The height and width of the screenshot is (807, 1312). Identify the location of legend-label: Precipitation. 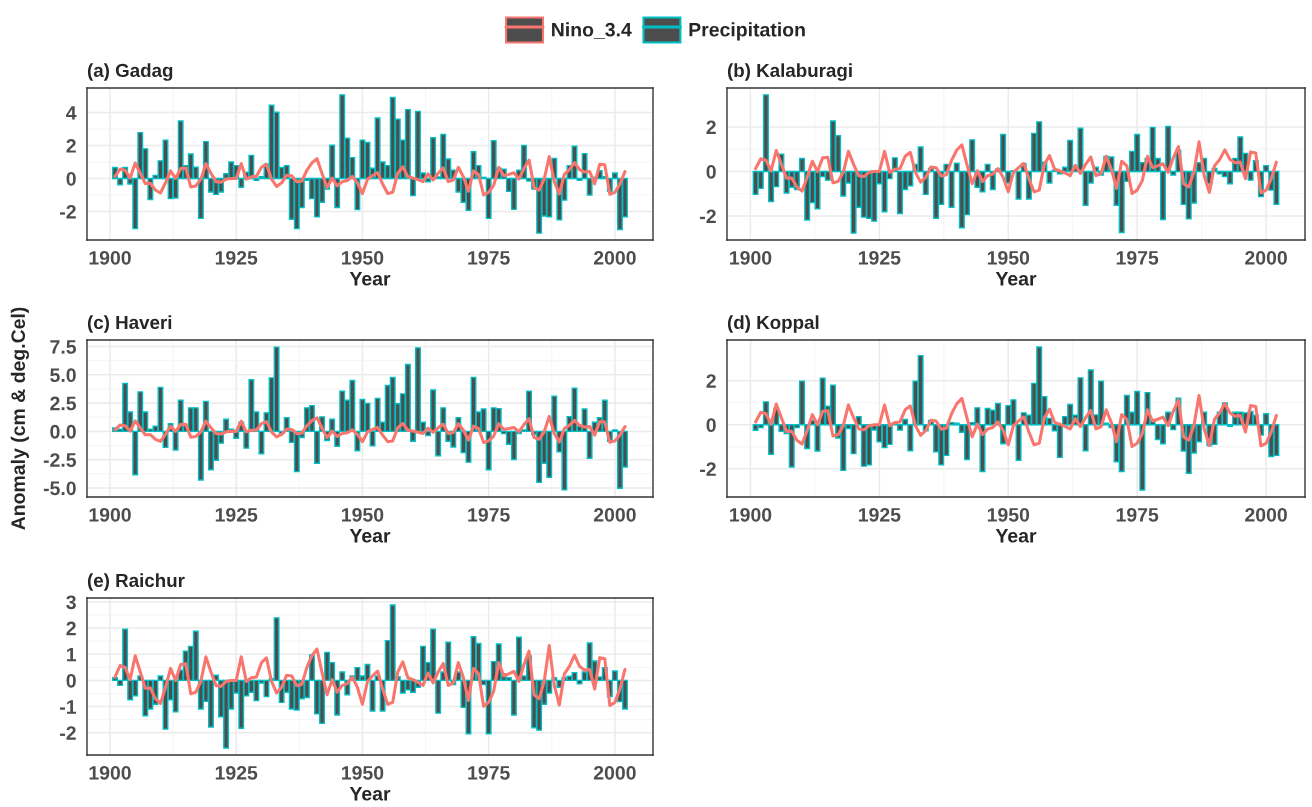
(747, 31).